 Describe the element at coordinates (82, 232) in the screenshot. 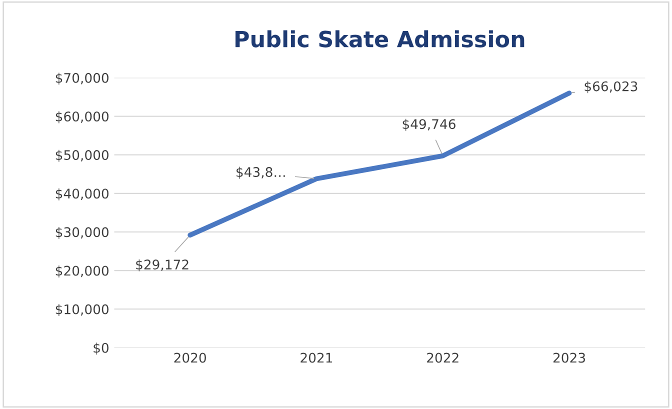

I see `y-tick-label: $30,000` at that location.